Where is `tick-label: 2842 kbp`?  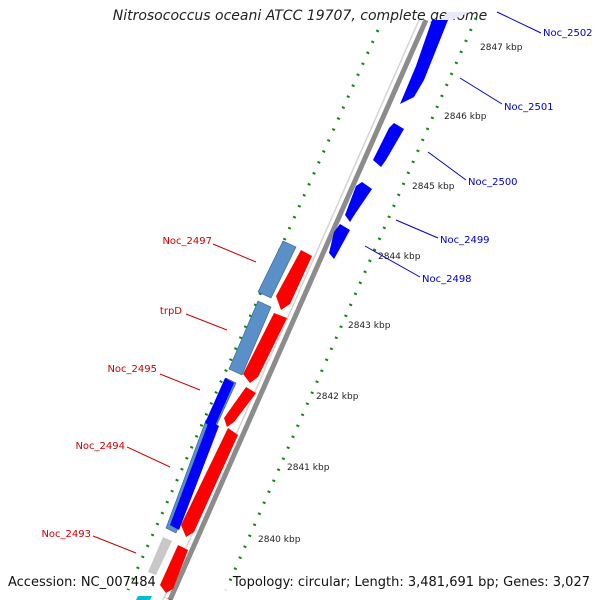 tick-label: 2842 kbp is located at coordinates (337, 397).